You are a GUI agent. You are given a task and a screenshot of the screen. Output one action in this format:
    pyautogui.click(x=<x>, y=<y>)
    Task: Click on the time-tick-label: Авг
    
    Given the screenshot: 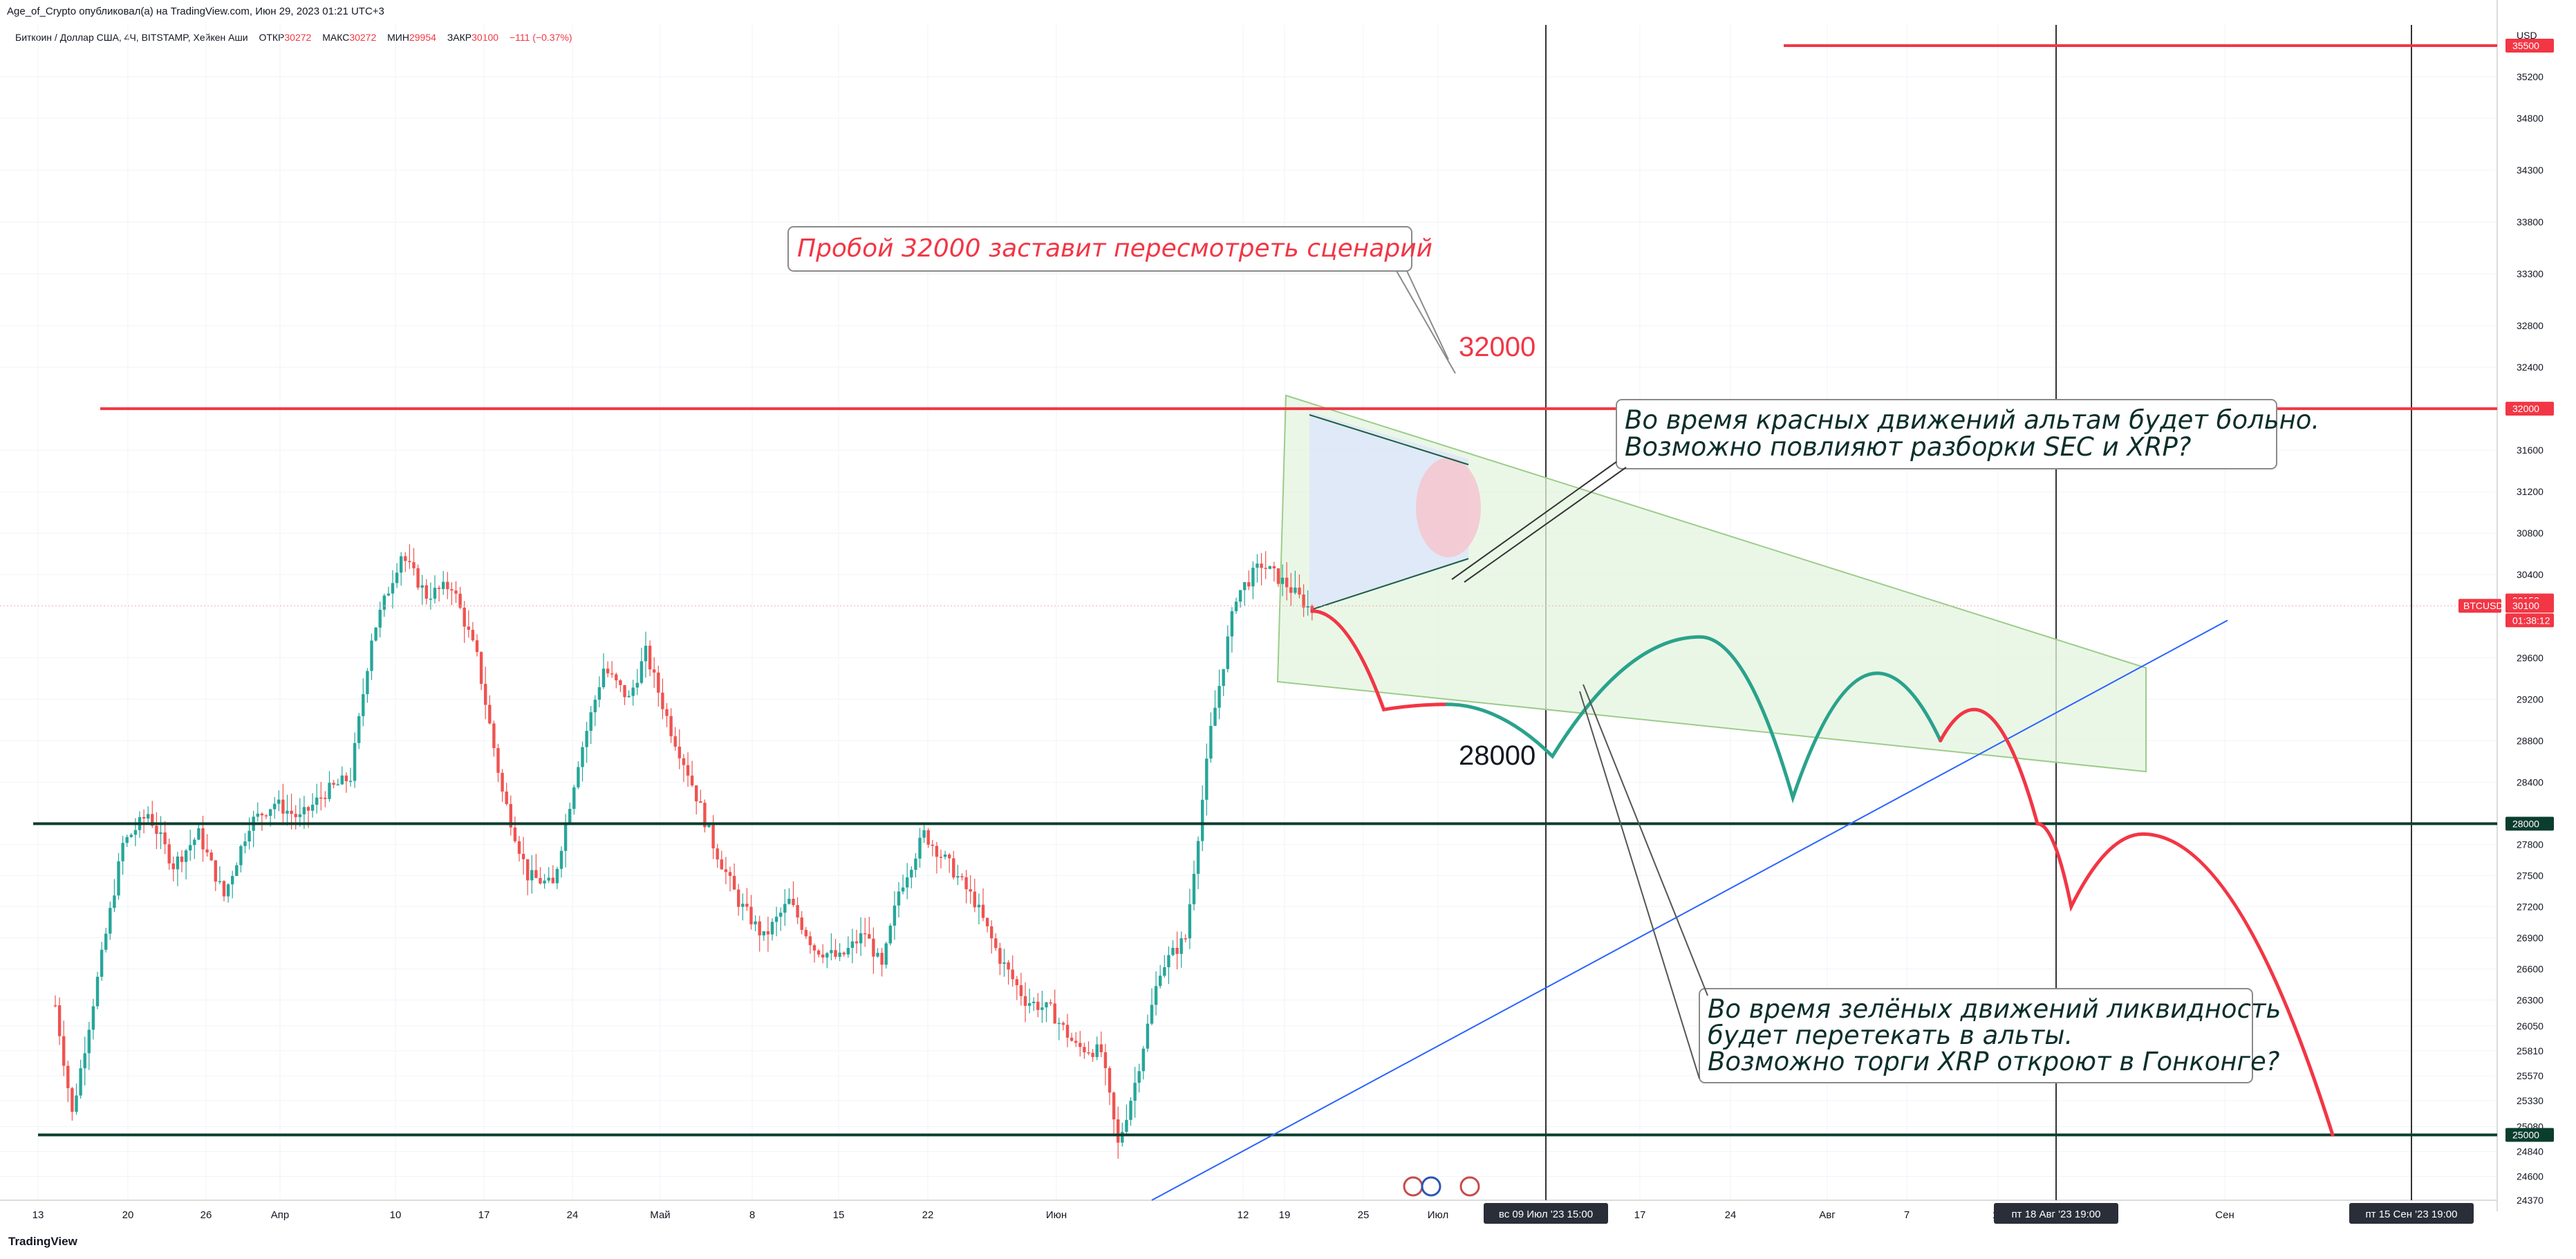 What is the action you would take?
    pyautogui.click(x=1827, y=1215)
    